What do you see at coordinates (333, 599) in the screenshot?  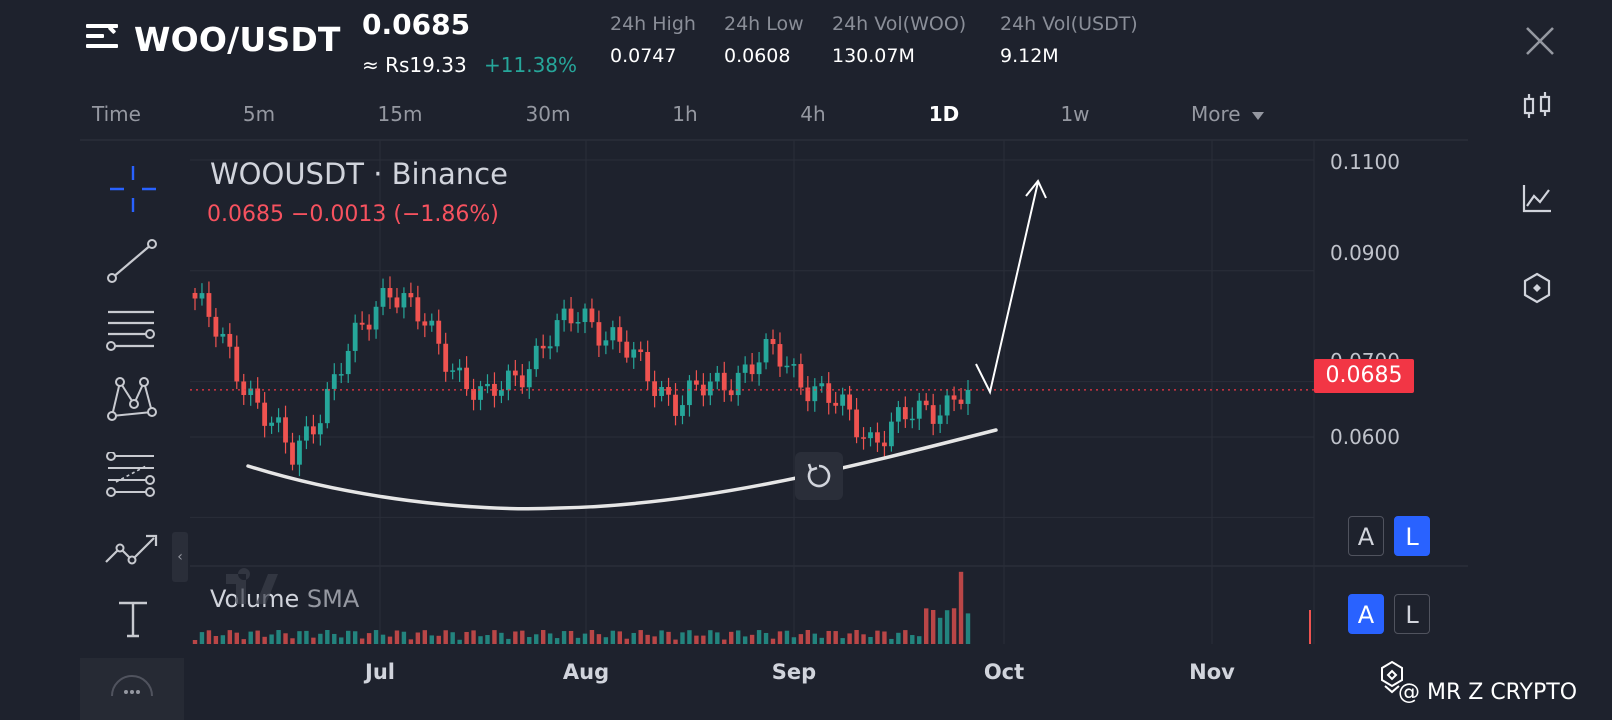 I see `volume-sma-label: SMA` at bounding box center [333, 599].